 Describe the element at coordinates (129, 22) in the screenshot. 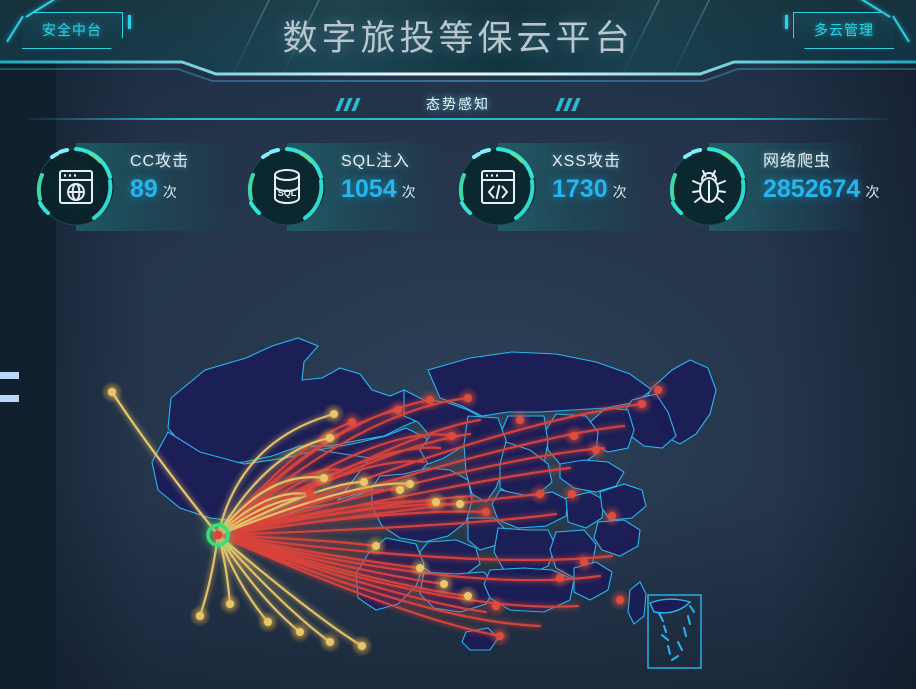

I see `left-button-tick` at that location.